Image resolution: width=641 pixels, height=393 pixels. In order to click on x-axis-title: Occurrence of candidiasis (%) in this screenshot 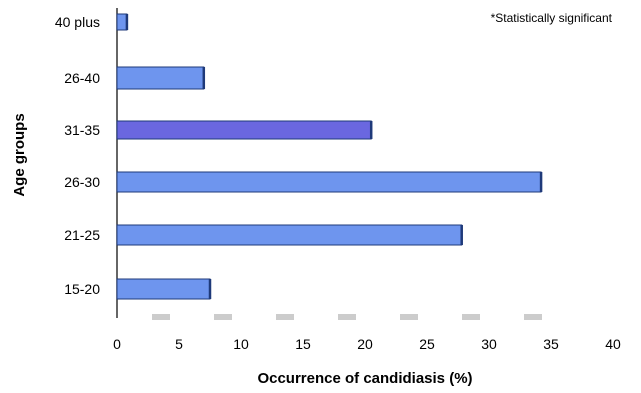, I will do `click(364, 378)`.